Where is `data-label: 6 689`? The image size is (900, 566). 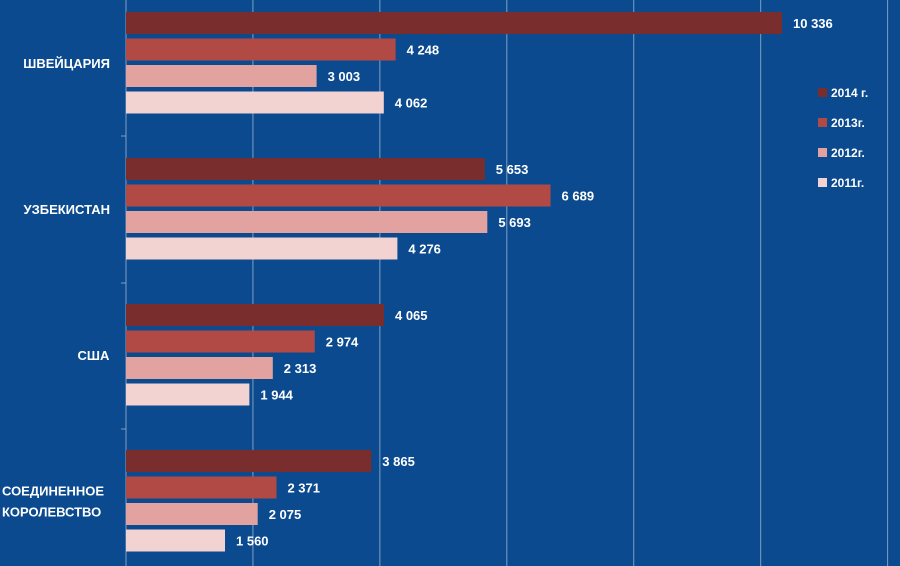 data-label: 6 689 is located at coordinates (578, 196).